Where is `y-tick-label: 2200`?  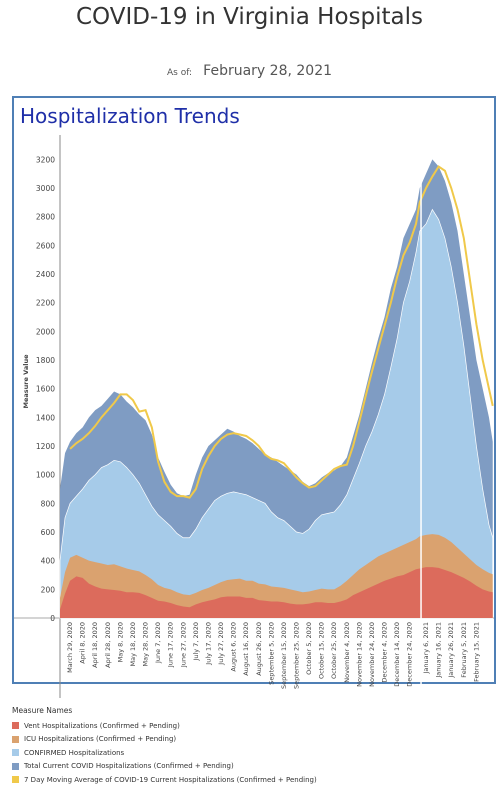 y-tick-label: 2200 is located at coordinates (45, 303).